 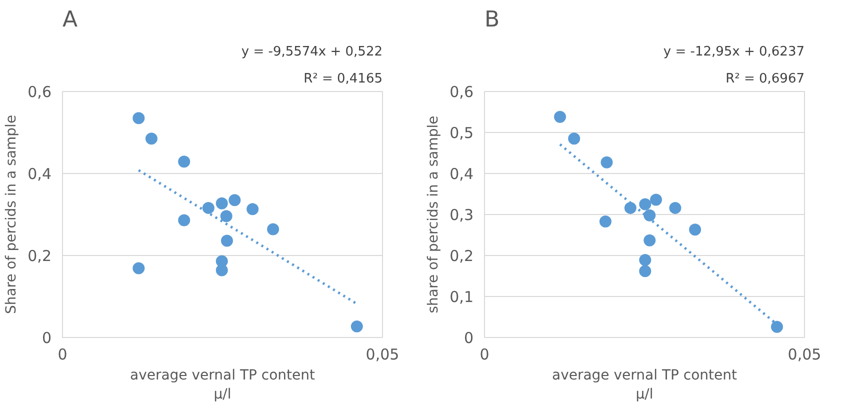 I want to click on y-axis-title: Share of percids in a sample, so click(x=12, y=214).